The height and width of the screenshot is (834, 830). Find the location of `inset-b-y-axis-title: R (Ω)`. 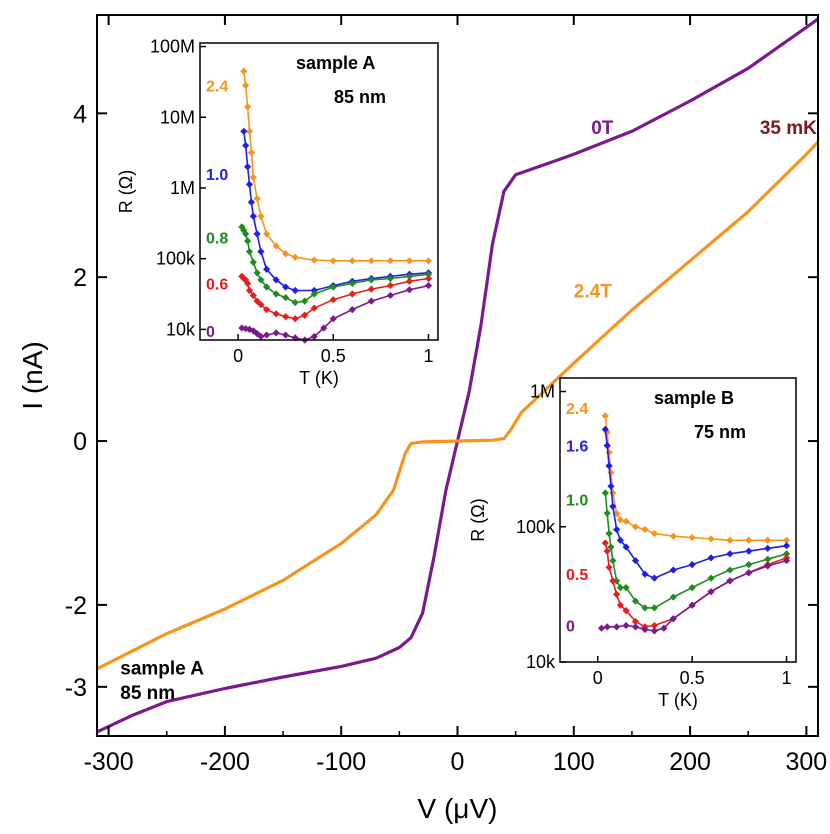

inset-b-y-axis-title: R (Ω) is located at coordinates (478, 519).